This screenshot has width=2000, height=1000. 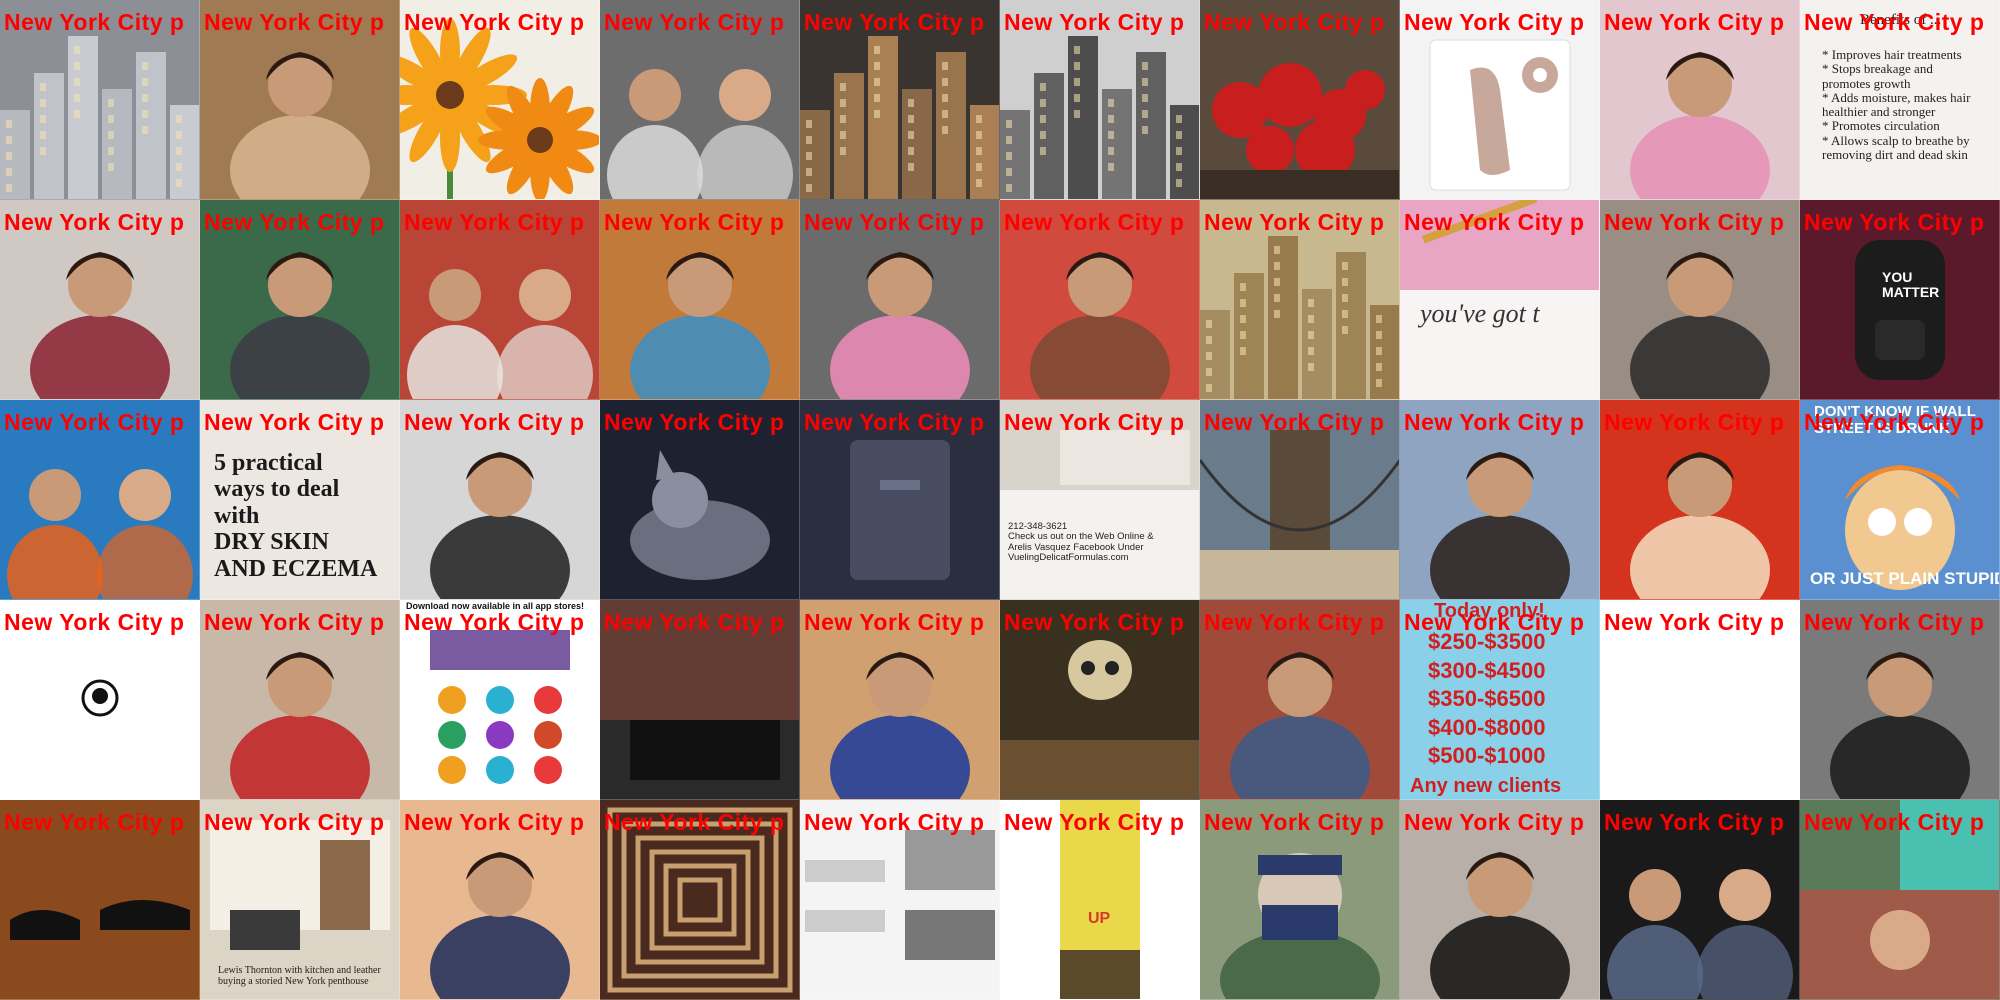 What do you see at coordinates (99, 117) in the screenshot?
I see `city-street-icon` at bounding box center [99, 117].